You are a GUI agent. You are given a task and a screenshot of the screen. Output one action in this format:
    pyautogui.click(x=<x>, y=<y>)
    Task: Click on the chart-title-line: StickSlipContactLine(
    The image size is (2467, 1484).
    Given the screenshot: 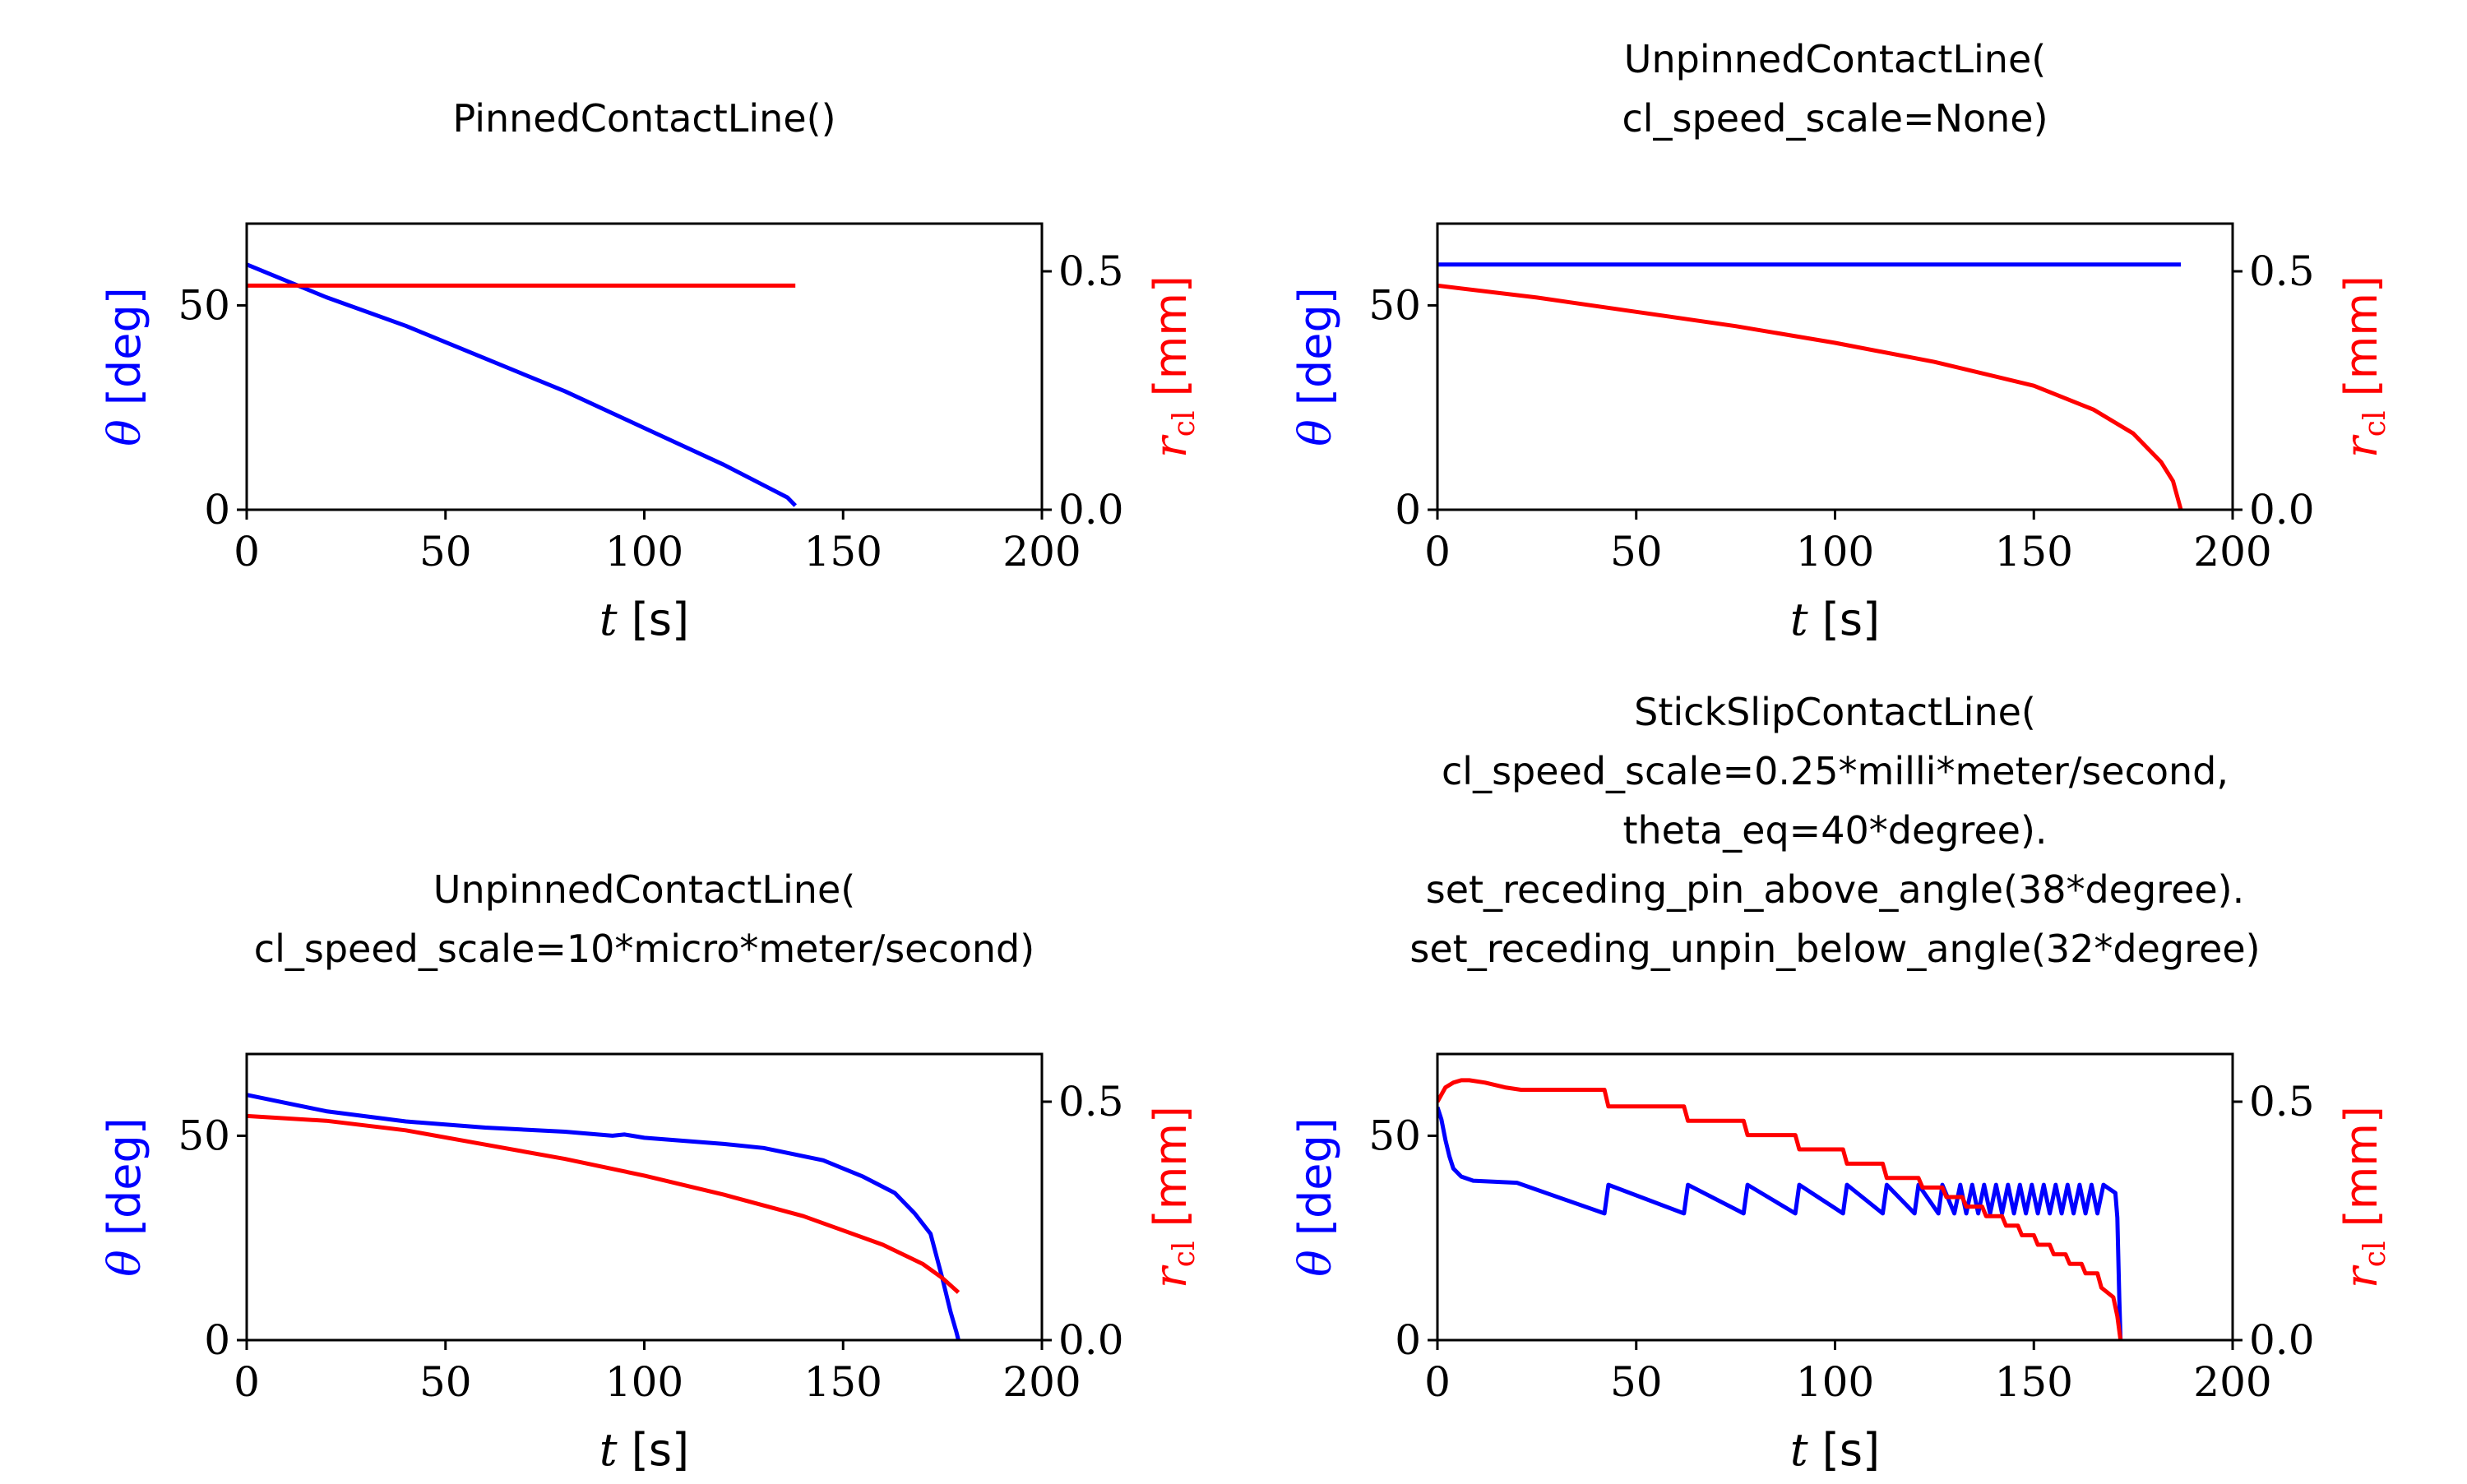 What is the action you would take?
    pyautogui.click(x=1835, y=712)
    